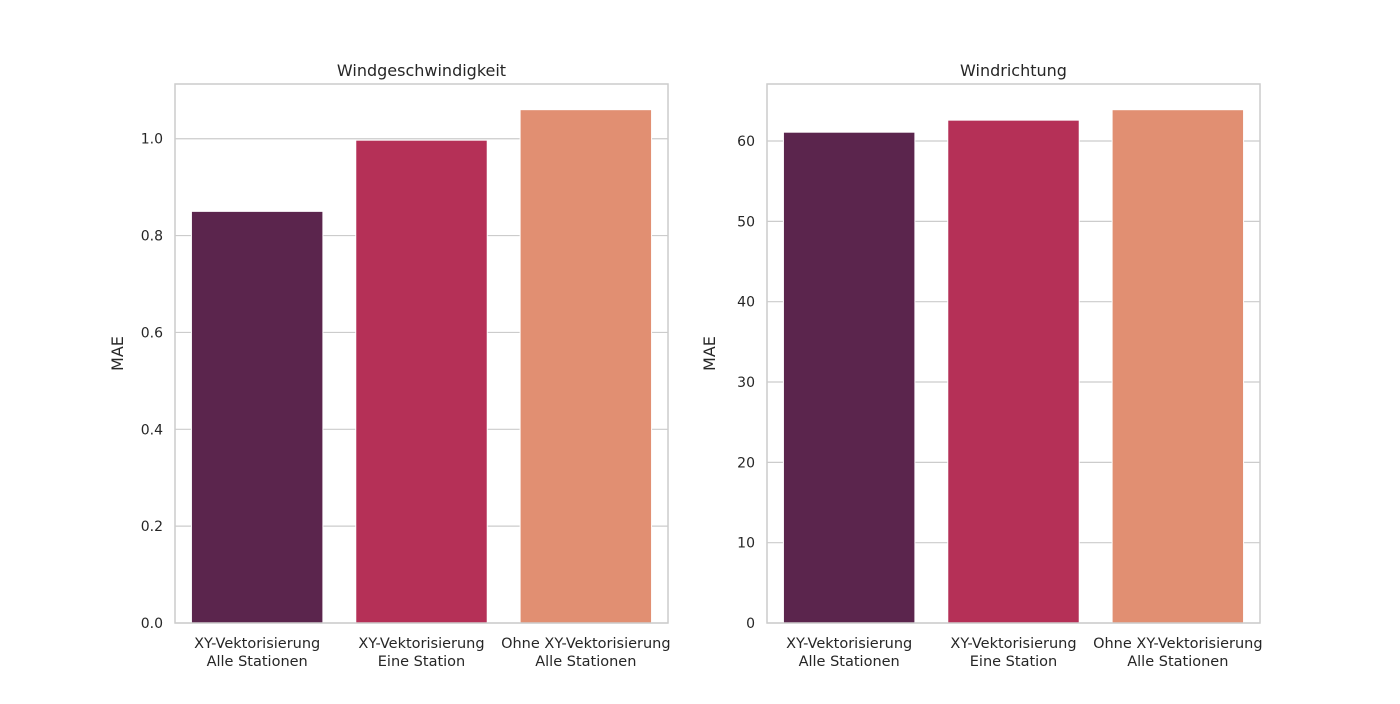  Describe the element at coordinates (152, 333) in the screenshot. I see `y-tick-label: 0.6` at that location.